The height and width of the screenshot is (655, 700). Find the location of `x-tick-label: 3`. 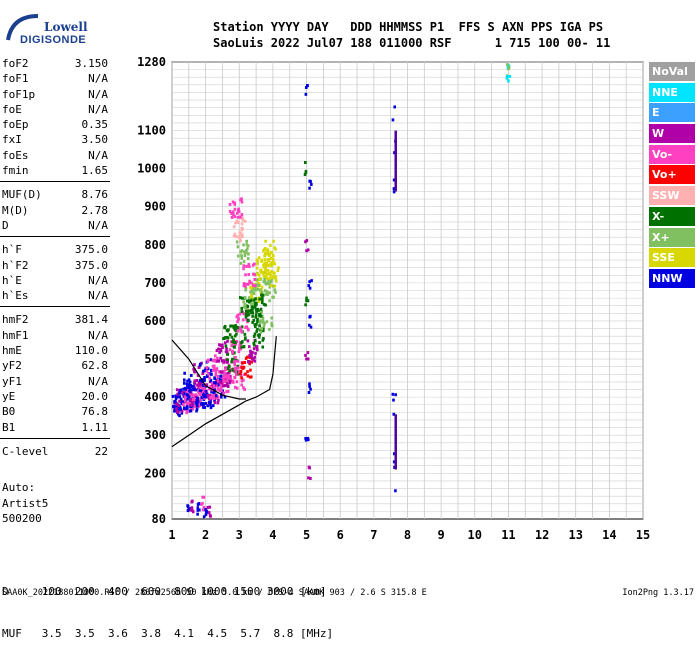

x-tick-label: 3 is located at coordinates (239, 535).